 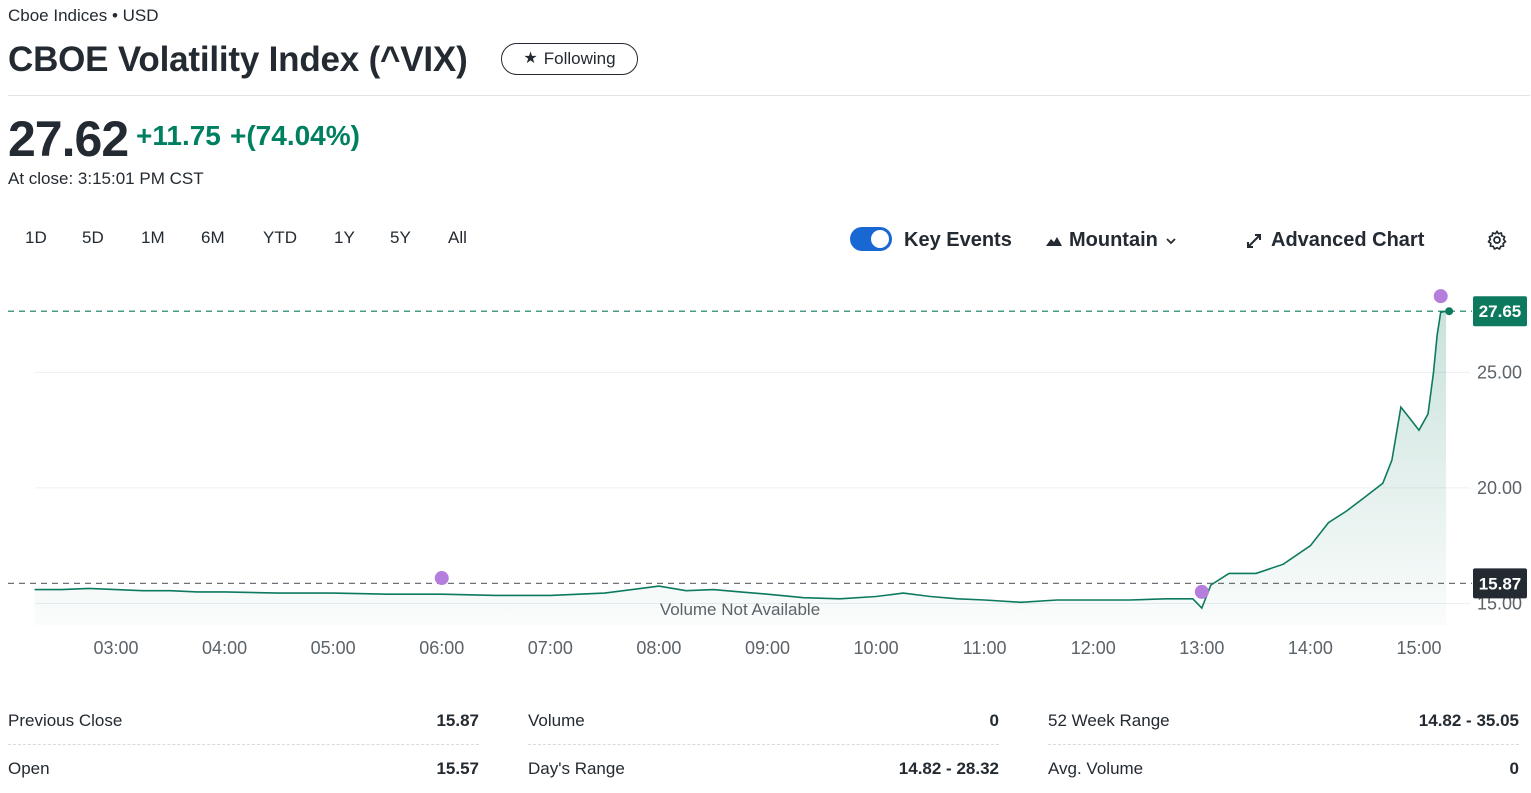 What do you see at coordinates (280, 237) in the screenshot?
I see `range-tab-ytd: YTD` at bounding box center [280, 237].